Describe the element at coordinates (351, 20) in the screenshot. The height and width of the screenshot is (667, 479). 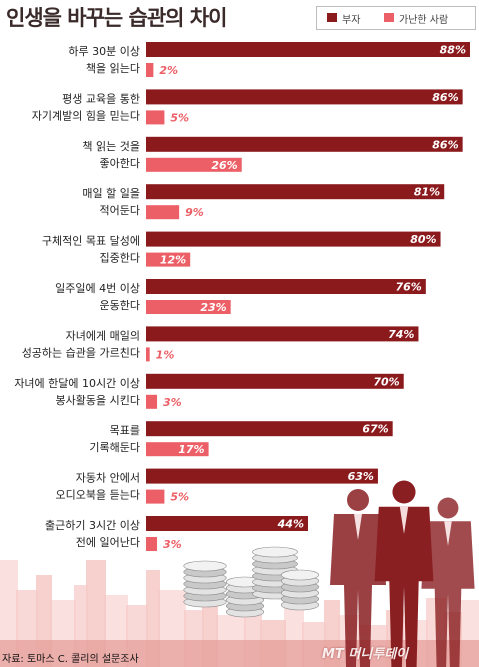
I see `legend-label-rich: 부자` at that location.